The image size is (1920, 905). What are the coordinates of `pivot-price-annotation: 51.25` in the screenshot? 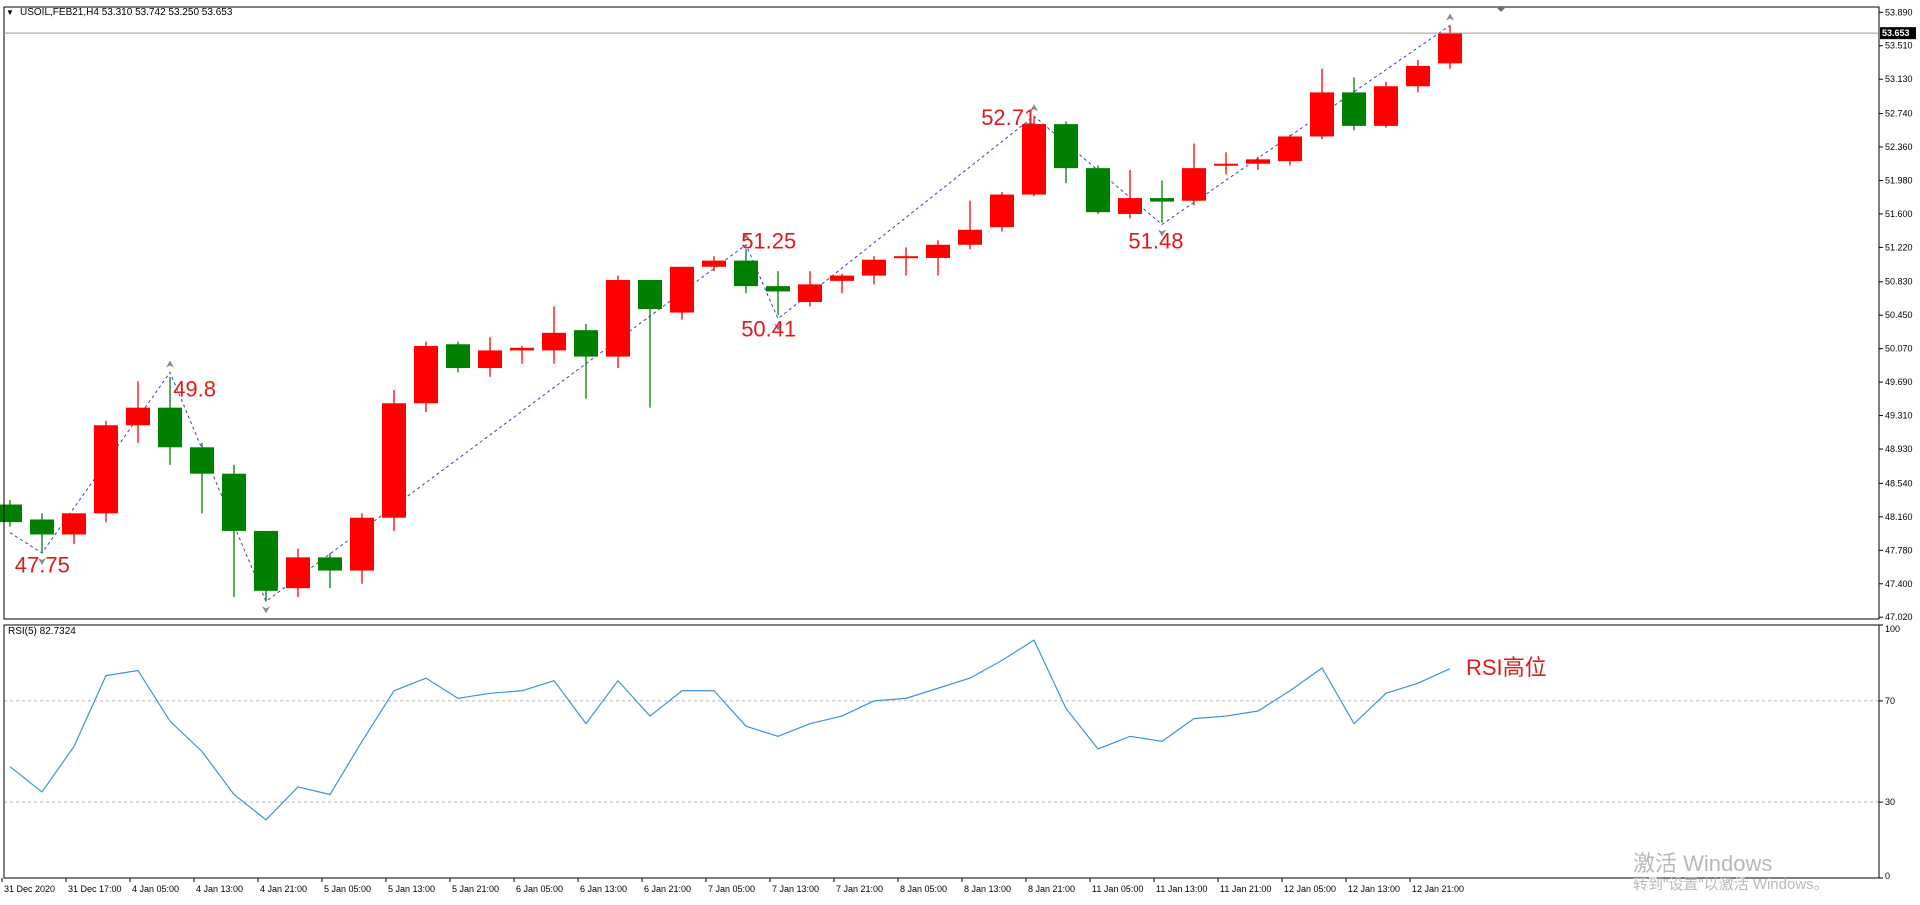 It's located at (768, 240).